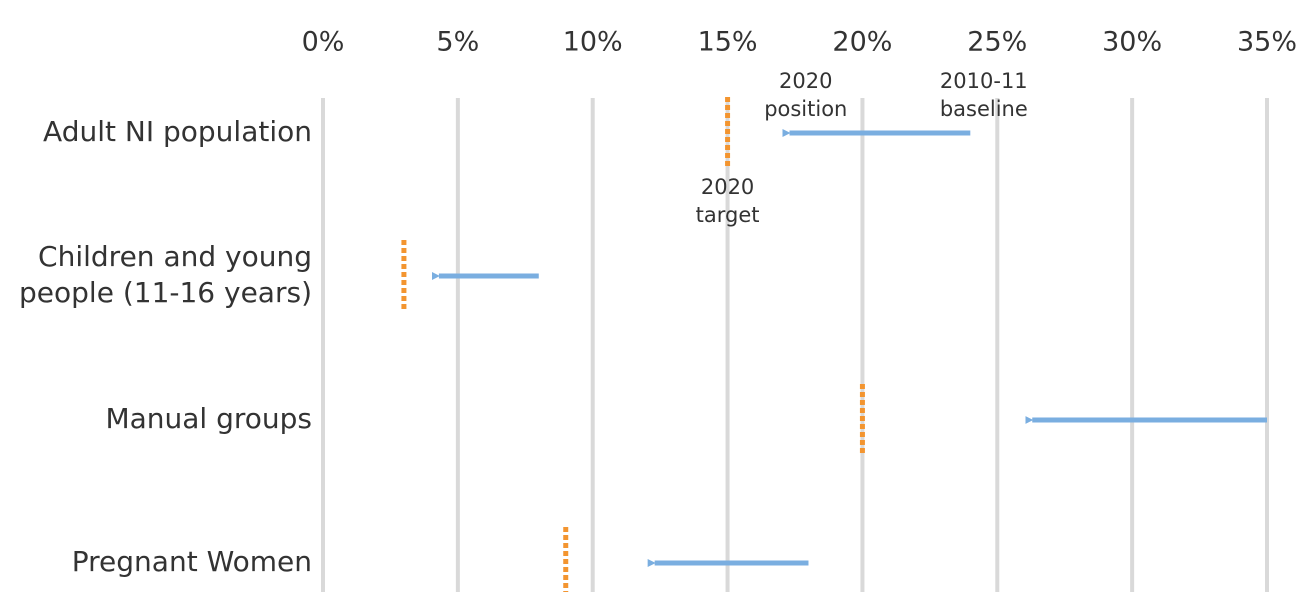 The height and width of the screenshot is (592, 1299). I want to click on category-label: Manual groups, so click(208, 418).